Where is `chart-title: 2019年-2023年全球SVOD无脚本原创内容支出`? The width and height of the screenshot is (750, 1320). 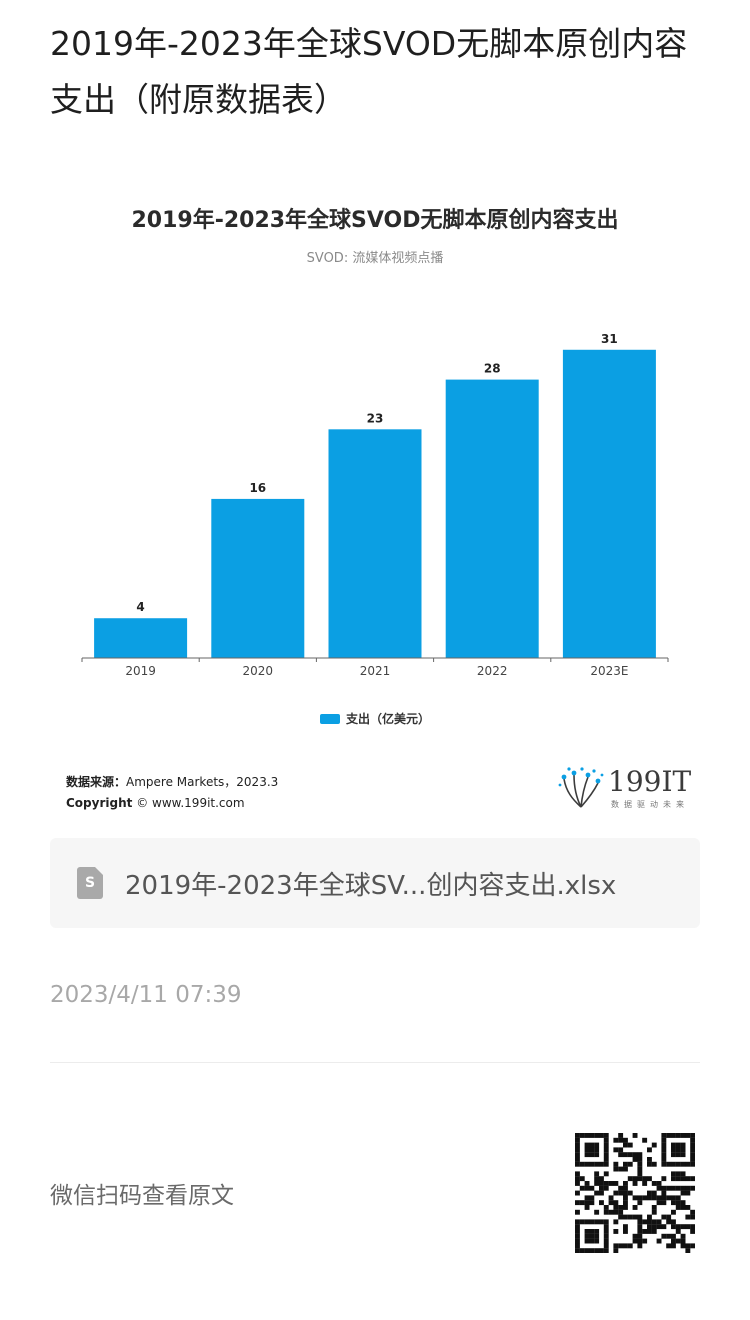
chart-title: 2019年-2023年全球SVOD无脚本原创内容支出 is located at coordinates (375, 220).